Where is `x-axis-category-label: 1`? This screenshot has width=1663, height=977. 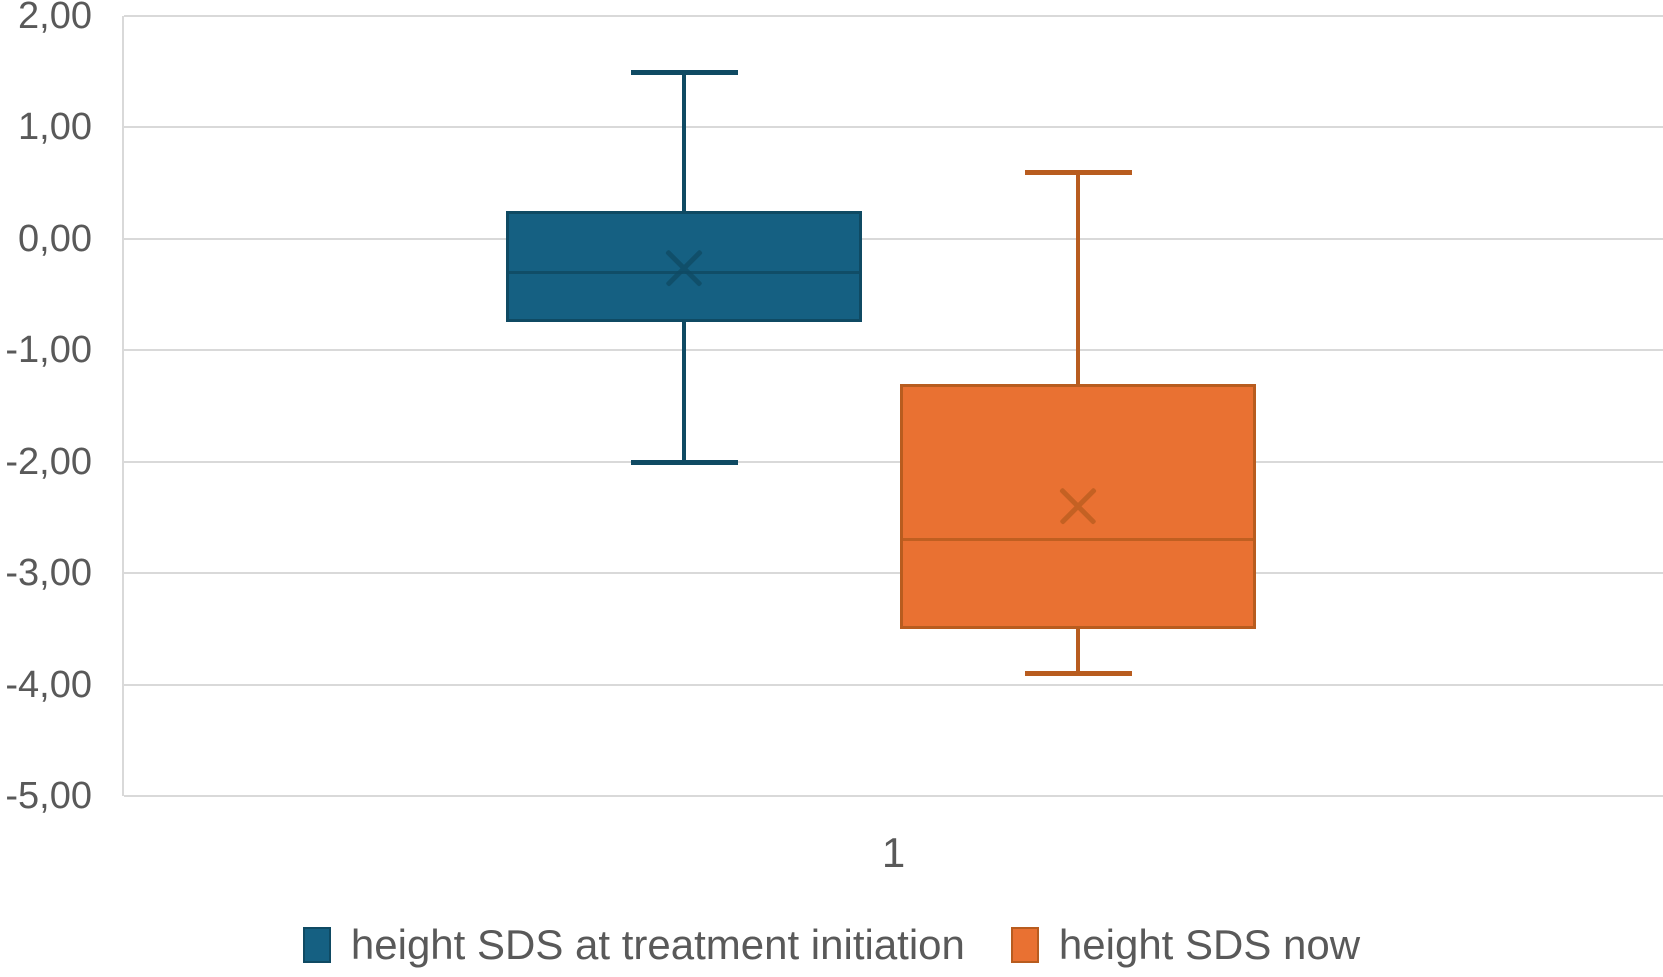 x-axis-category-label: 1 is located at coordinates (893, 852).